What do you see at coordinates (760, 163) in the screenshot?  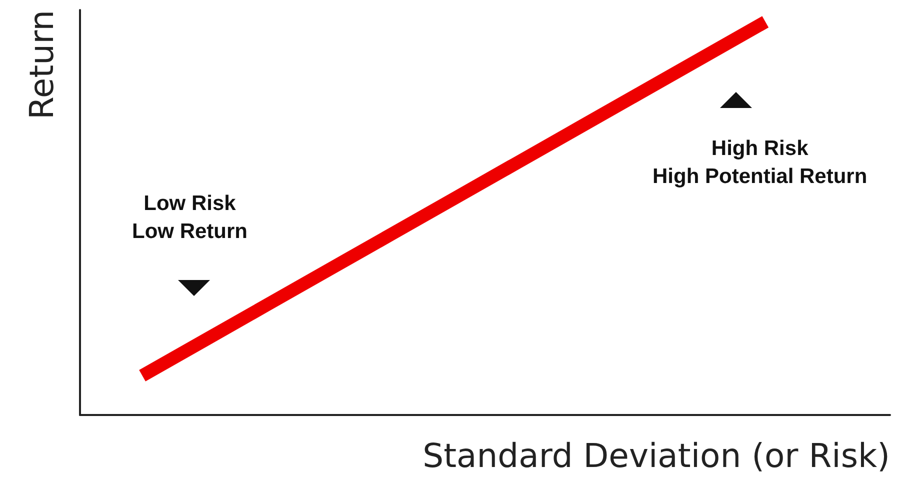 I see `annotation: High Risk High Potential Return` at bounding box center [760, 163].